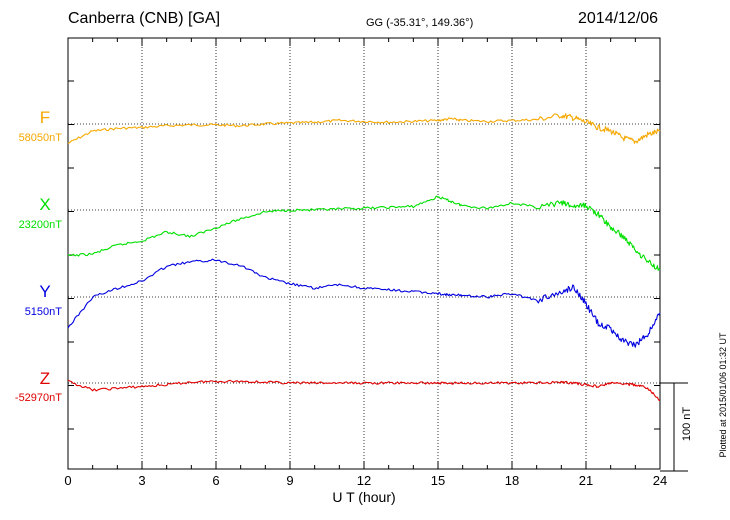 The width and height of the screenshot is (730, 520). I want to click on x-tick-label: 24, so click(660, 480).